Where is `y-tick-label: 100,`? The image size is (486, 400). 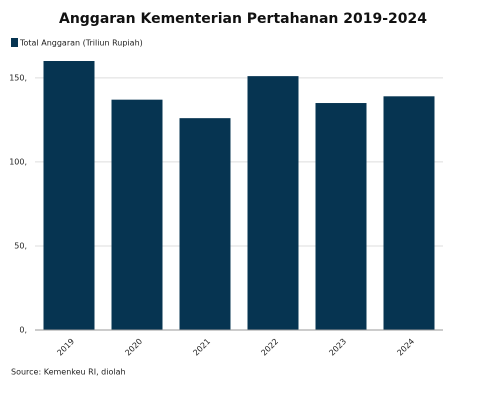 y-tick-label: 100, is located at coordinates (18, 161).